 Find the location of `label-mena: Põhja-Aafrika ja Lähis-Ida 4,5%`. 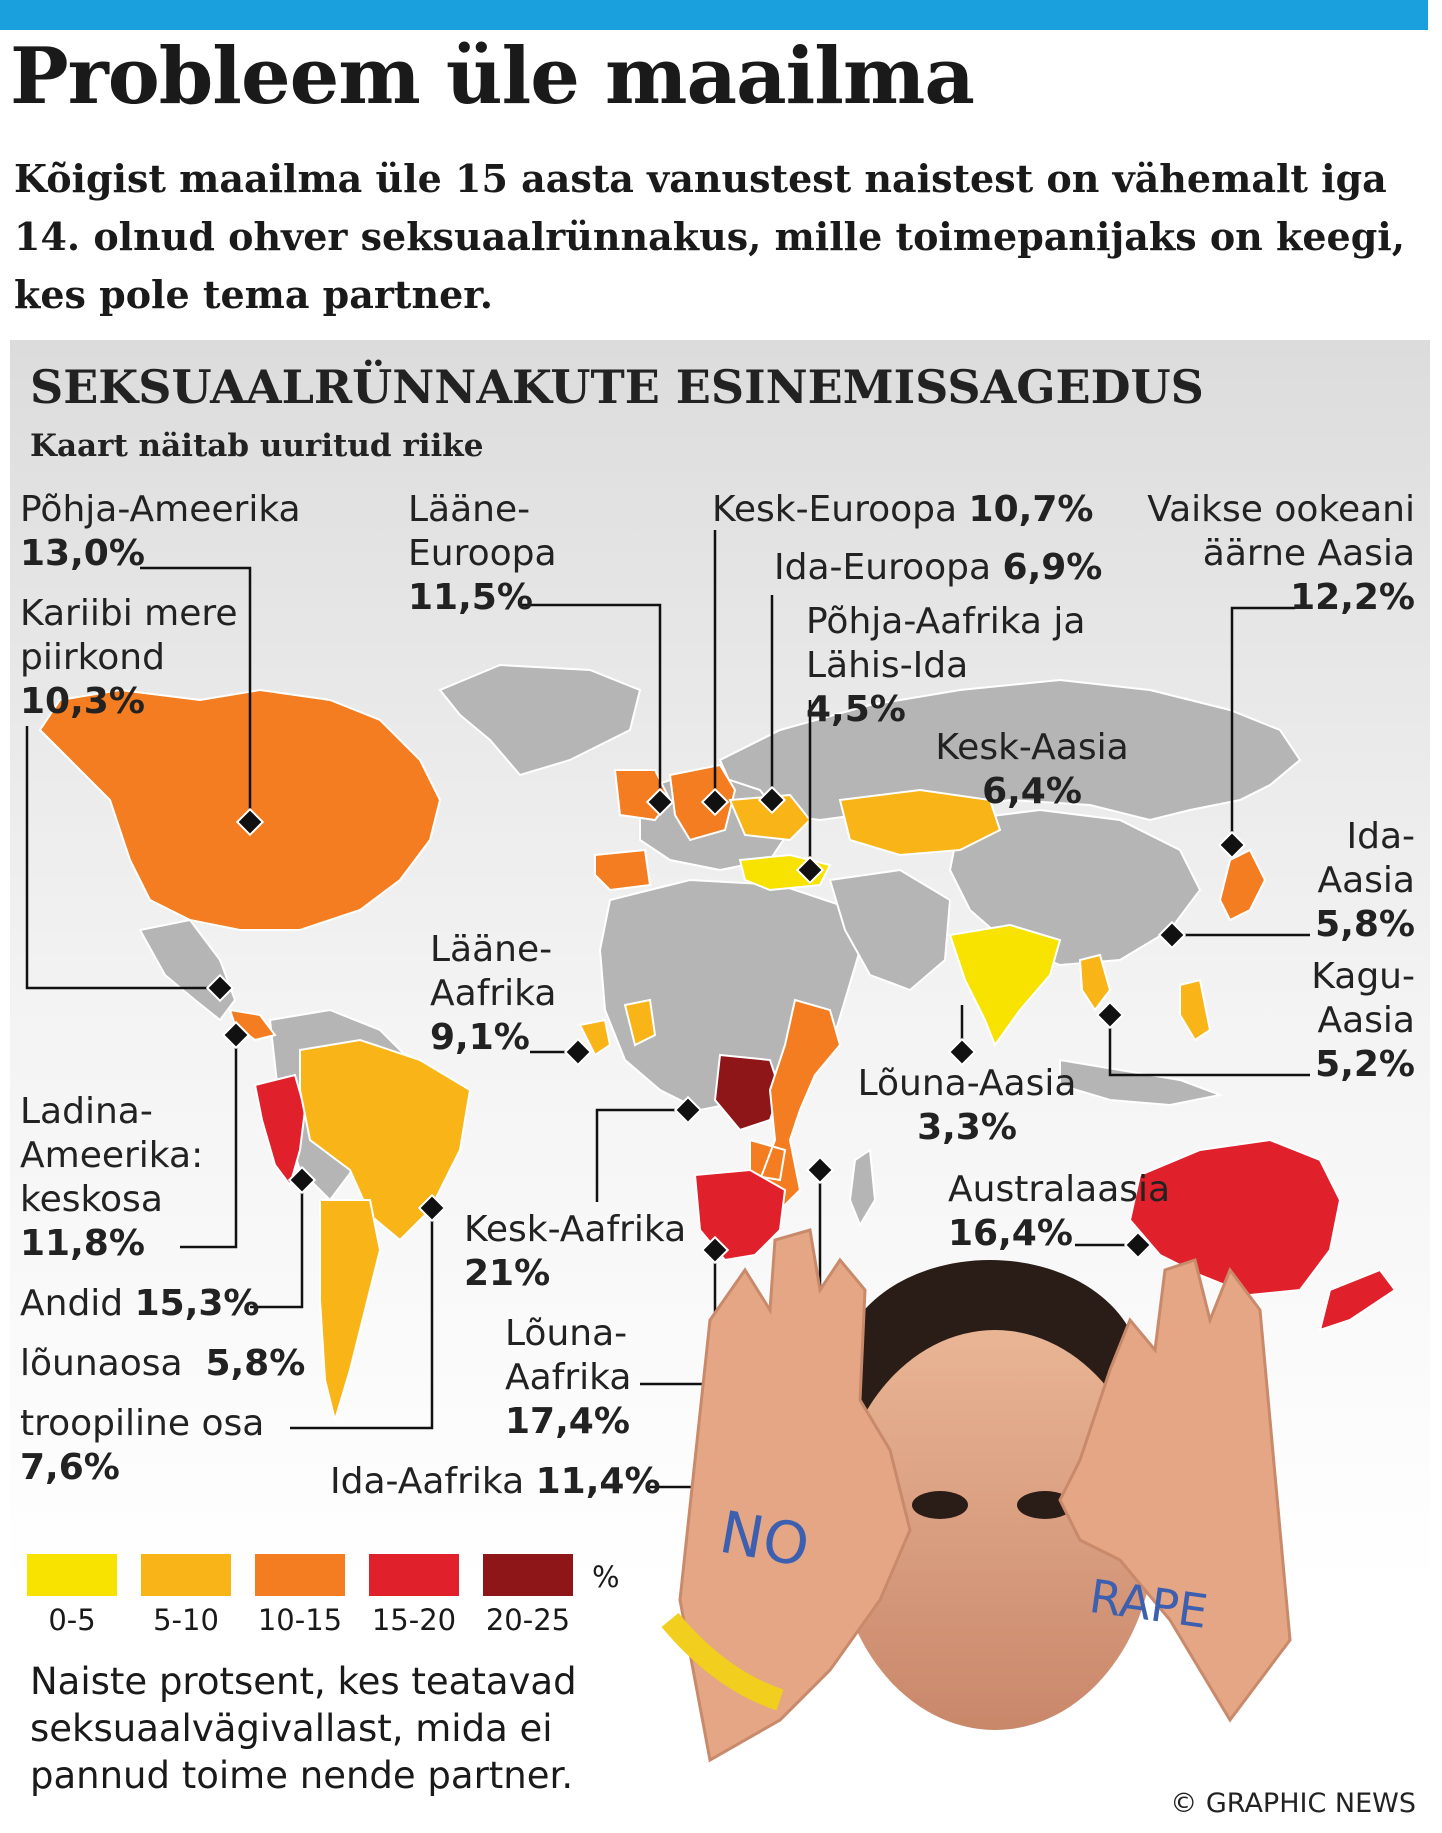

label-mena: Põhja-Aafrika ja Lähis-Ida 4,5% is located at coordinates (946, 665).